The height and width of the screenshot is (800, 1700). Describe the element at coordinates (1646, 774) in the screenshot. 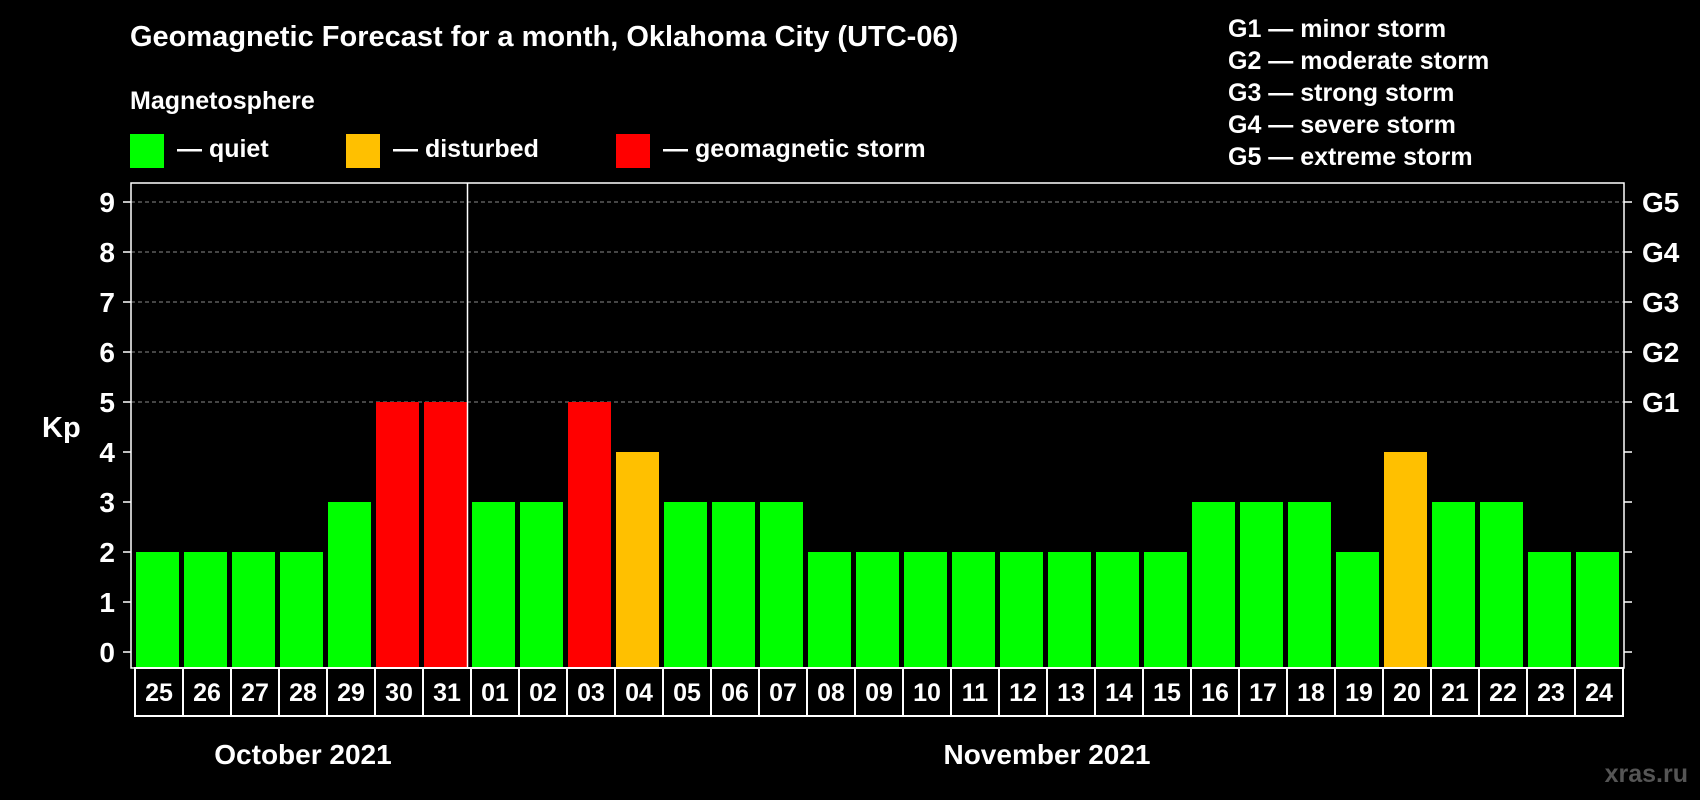

I see `watermark: xras.ru` at that location.